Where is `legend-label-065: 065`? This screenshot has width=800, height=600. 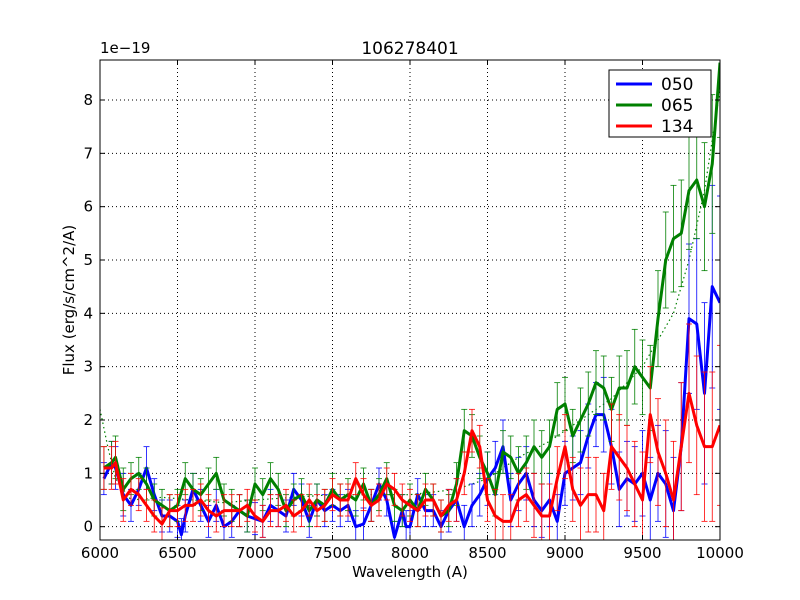
legend-label-065: 065 is located at coordinates (677, 106).